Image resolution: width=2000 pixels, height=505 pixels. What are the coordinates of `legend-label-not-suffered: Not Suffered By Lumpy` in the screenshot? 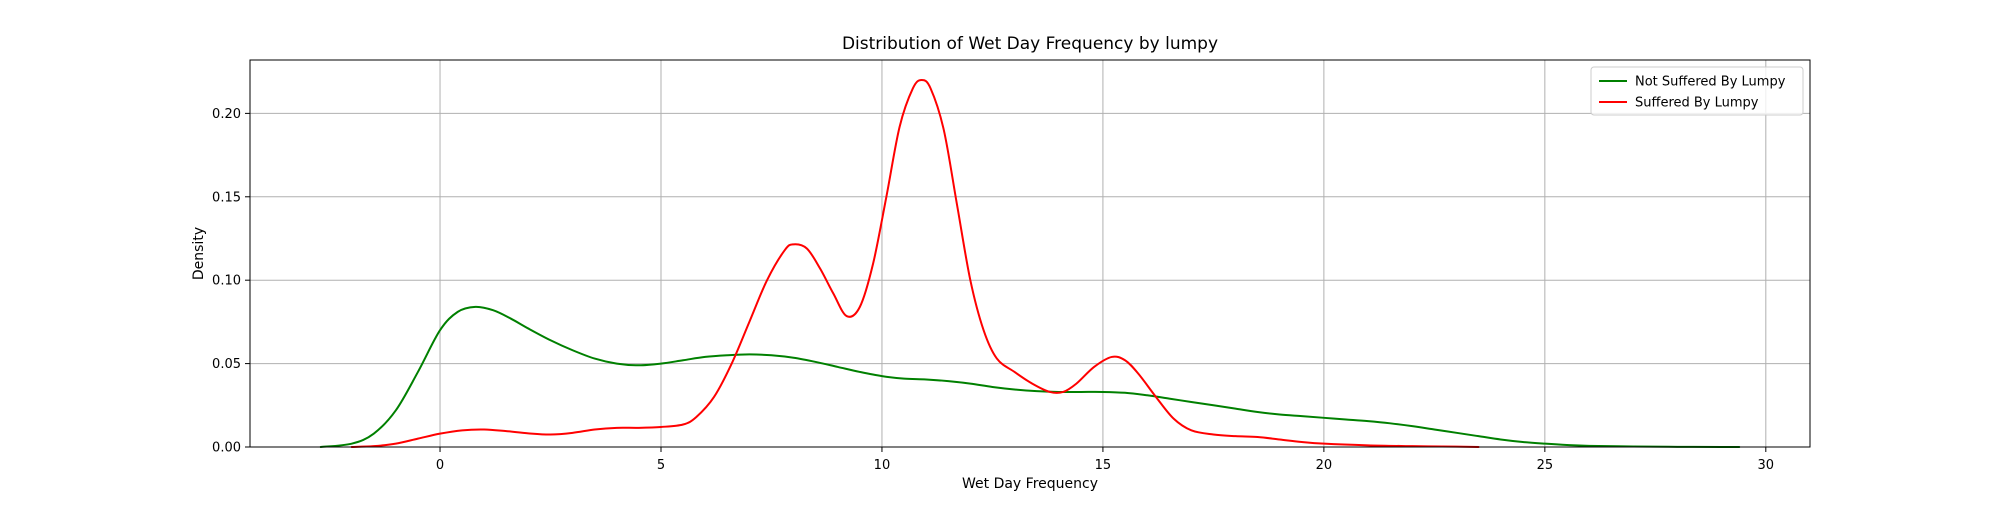 It's located at (1710, 82).